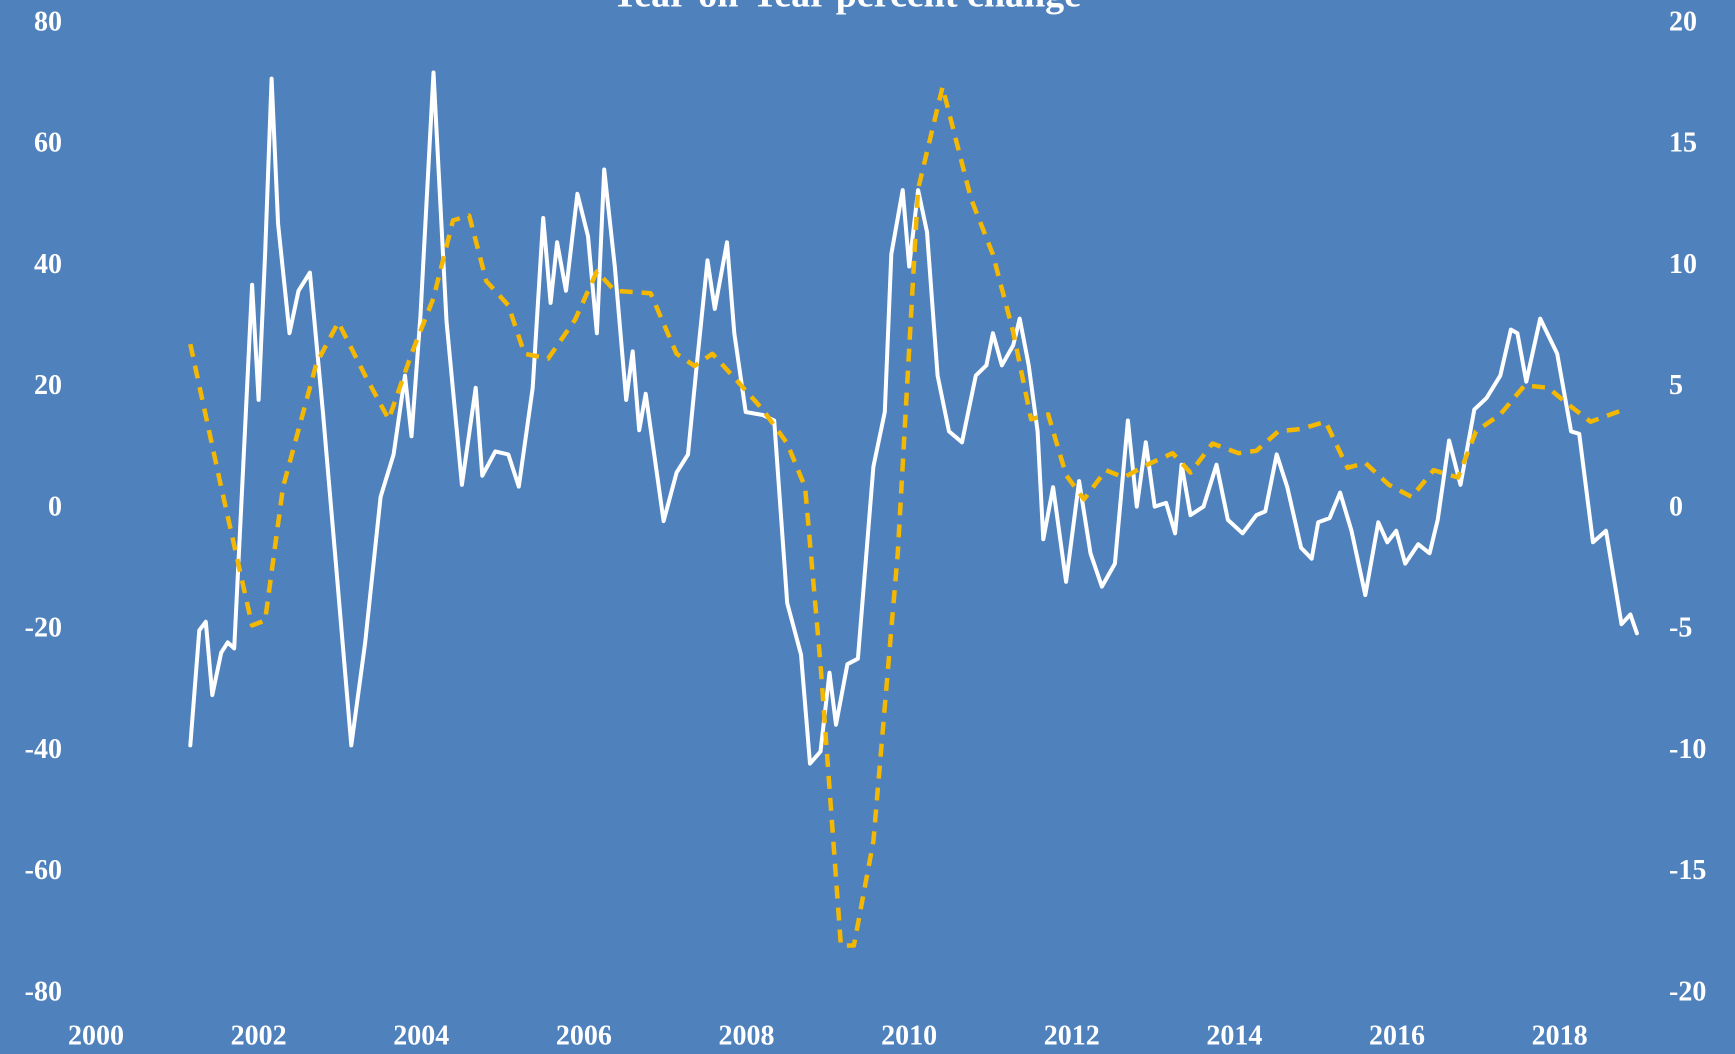 The width and height of the screenshot is (1735, 1054). What do you see at coordinates (48, 264) in the screenshot?
I see `y-tick-label: 40` at bounding box center [48, 264].